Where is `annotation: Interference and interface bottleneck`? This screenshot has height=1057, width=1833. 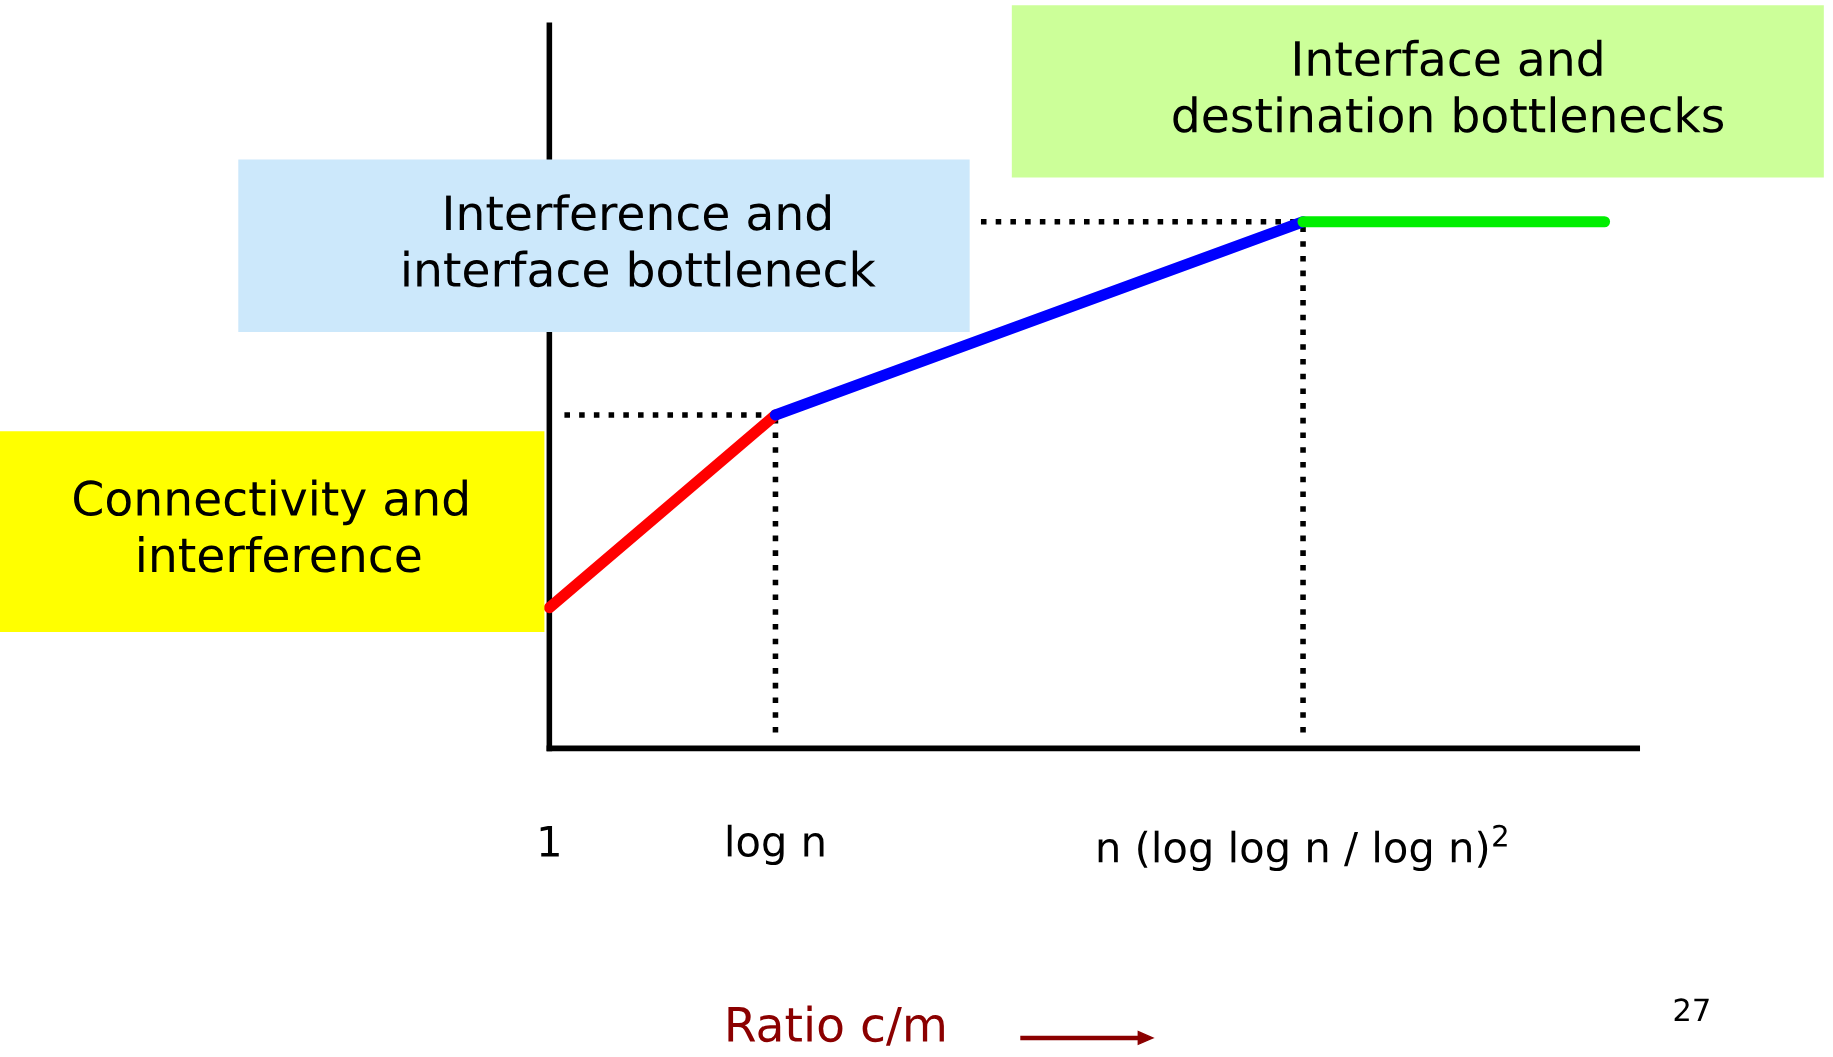
annotation: Interference and interface bottleneck is located at coordinates (640, 241).